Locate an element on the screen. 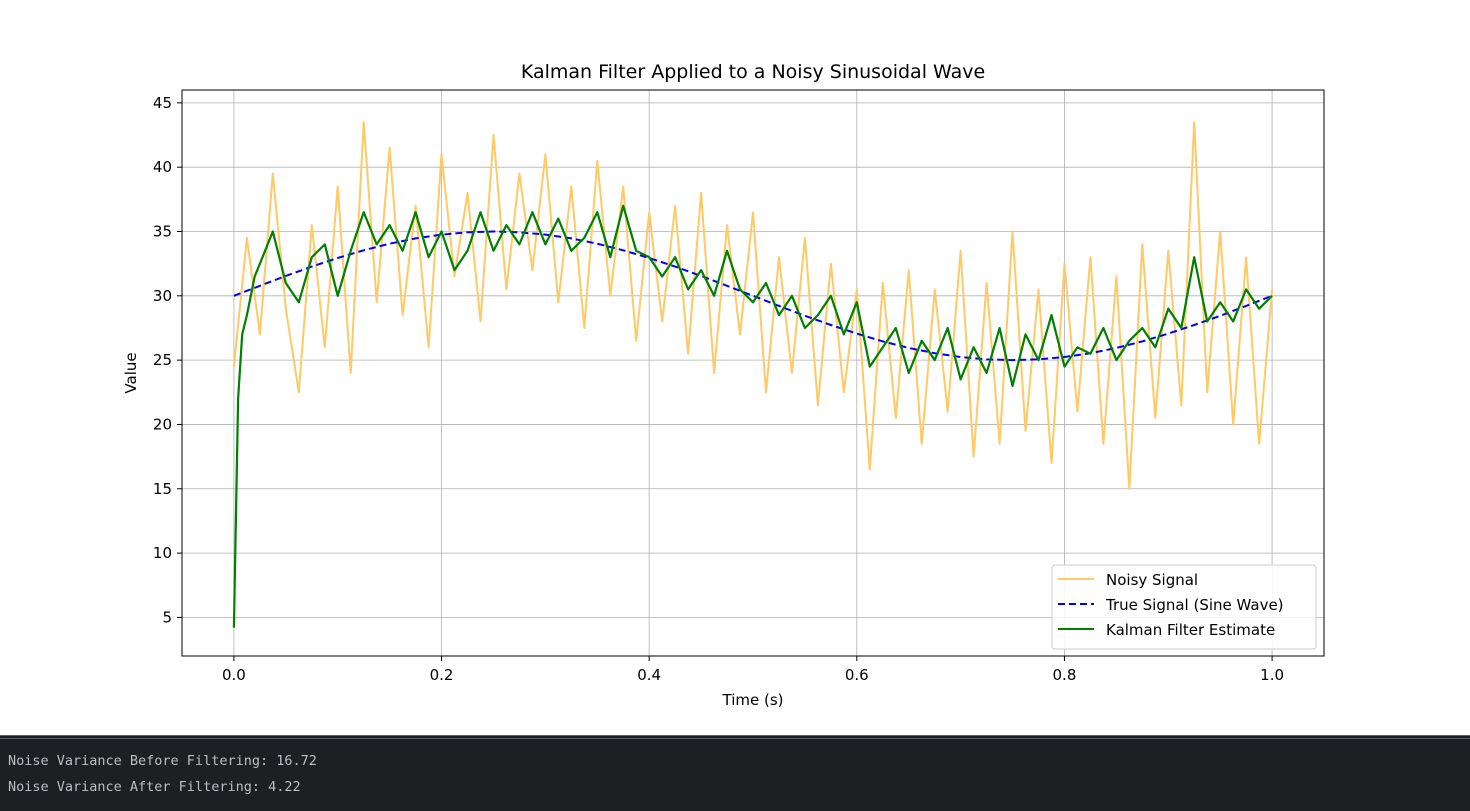  y-tick-label: 20 is located at coordinates (162, 424).